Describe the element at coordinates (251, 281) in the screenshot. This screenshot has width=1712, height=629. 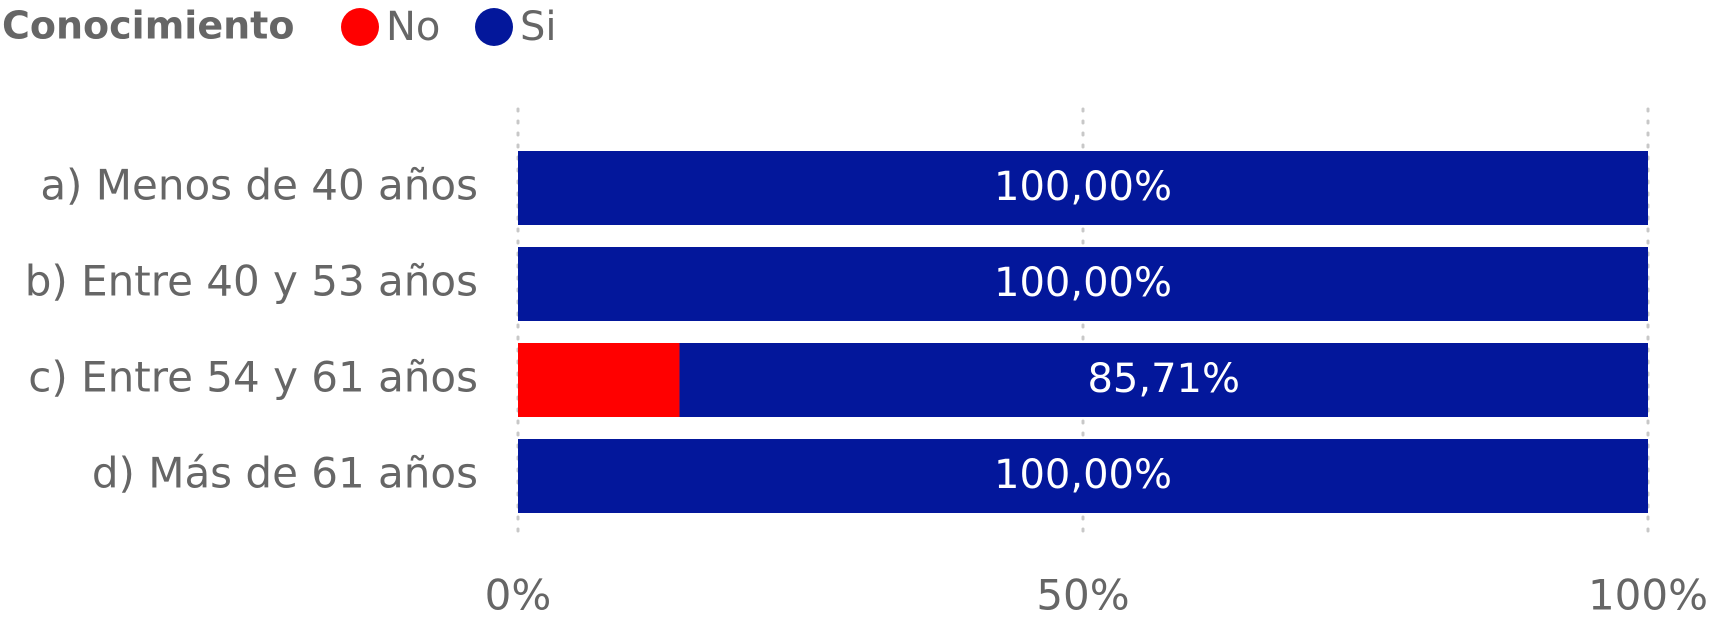
I see `y-tick-label: b) Entre 40 y 53 años` at that location.